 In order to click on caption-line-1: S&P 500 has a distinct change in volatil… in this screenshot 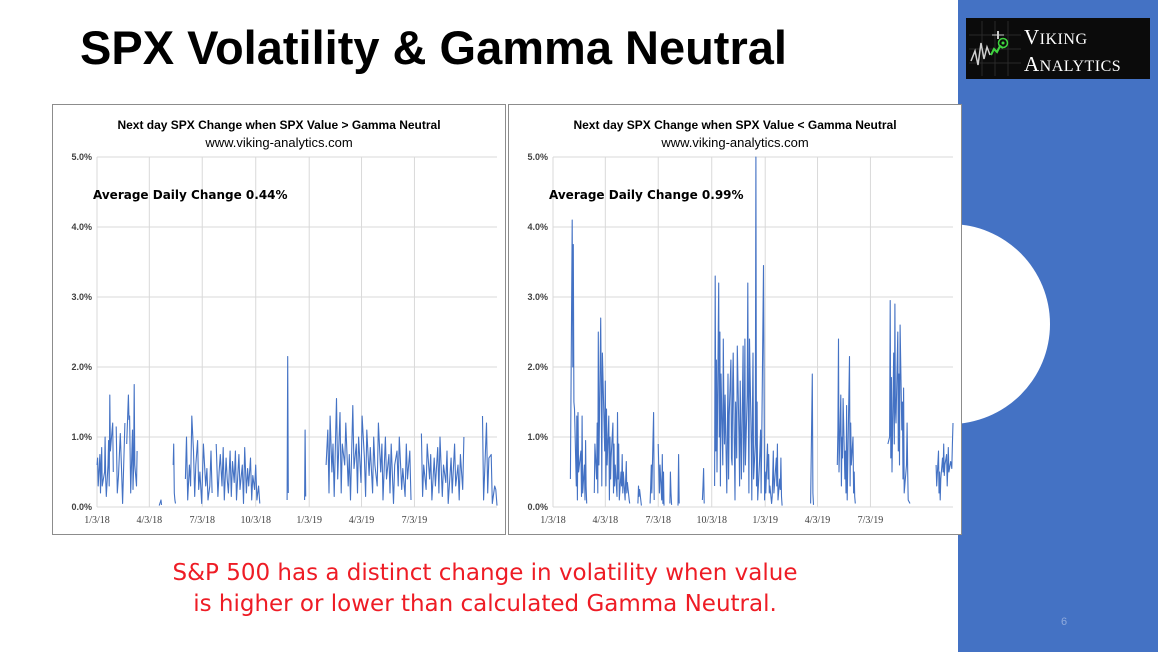, I will do `click(485, 573)`.